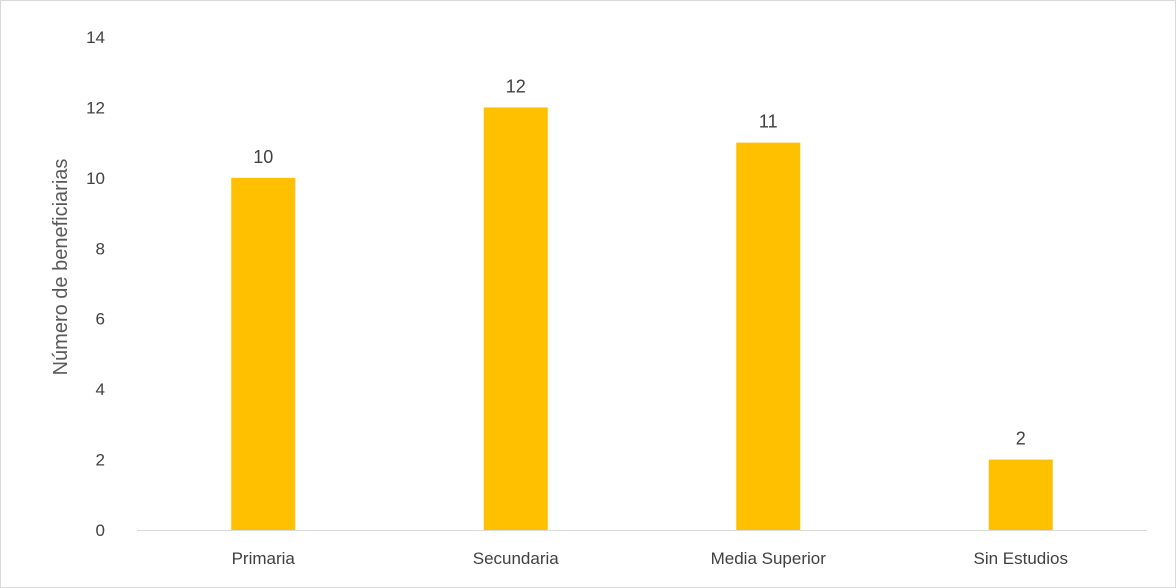 This screenshot has height=588, width=1176. Describe the element at coordinates (768, 336) in the screenshot. I see `bar-media-superior` at that location.